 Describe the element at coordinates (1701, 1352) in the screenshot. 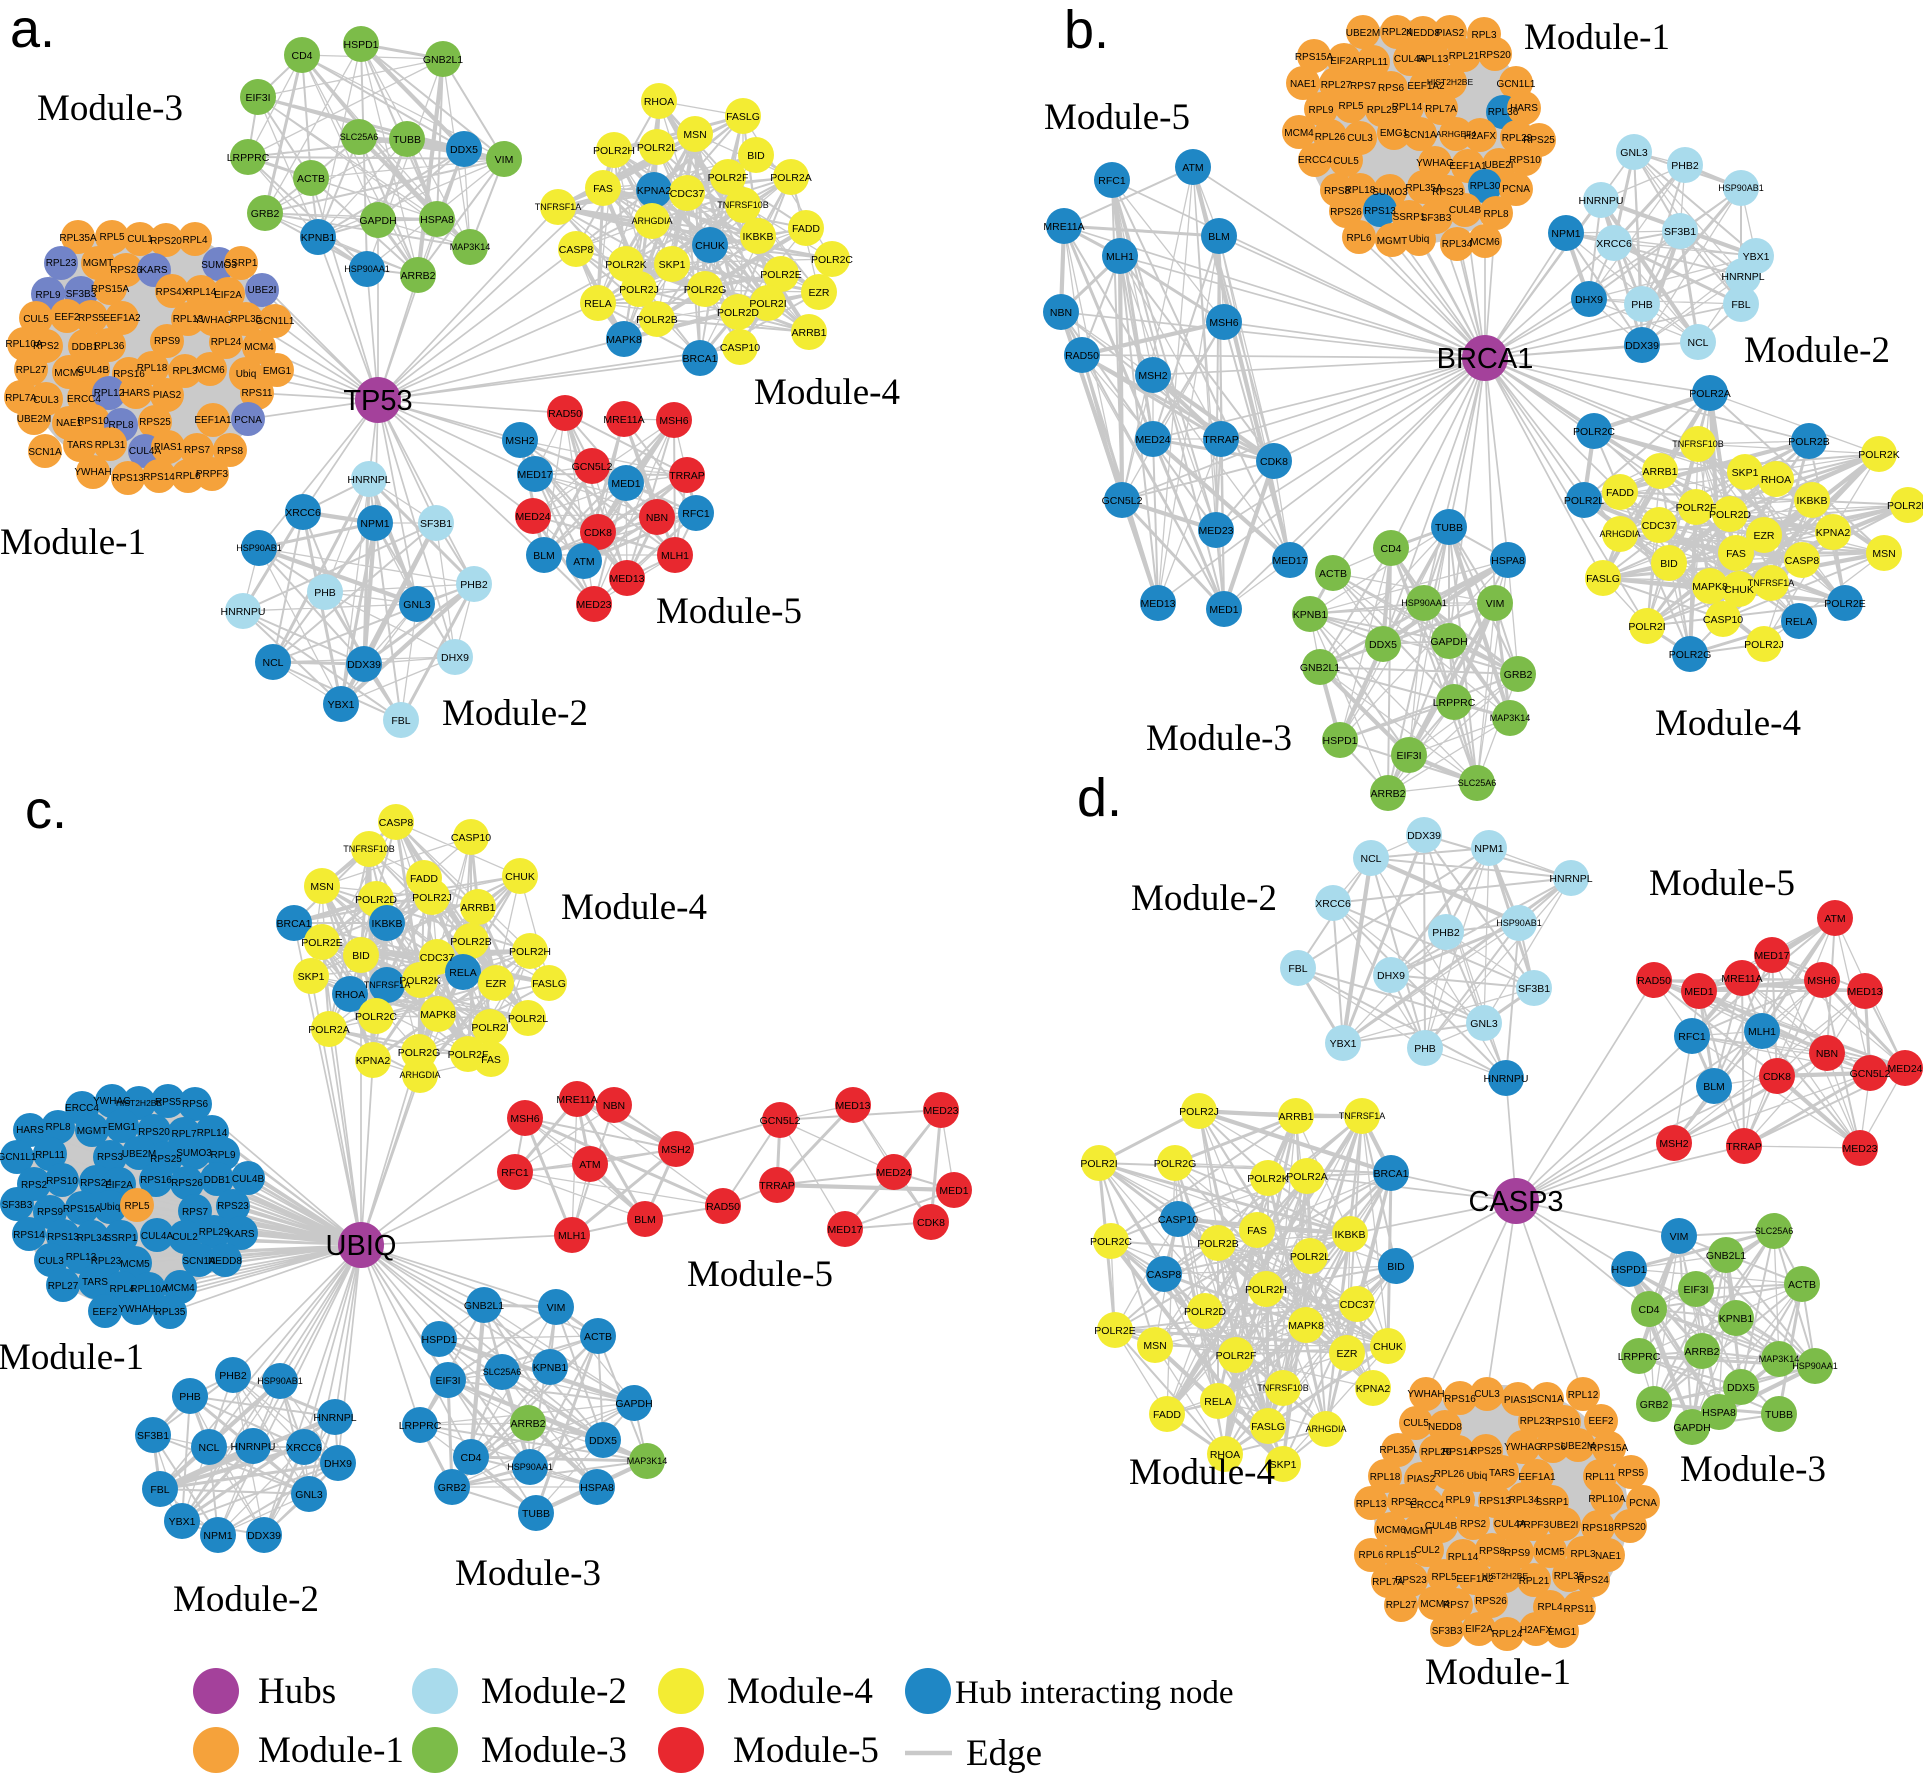

I see `svg-text: ARRB2` at that location.